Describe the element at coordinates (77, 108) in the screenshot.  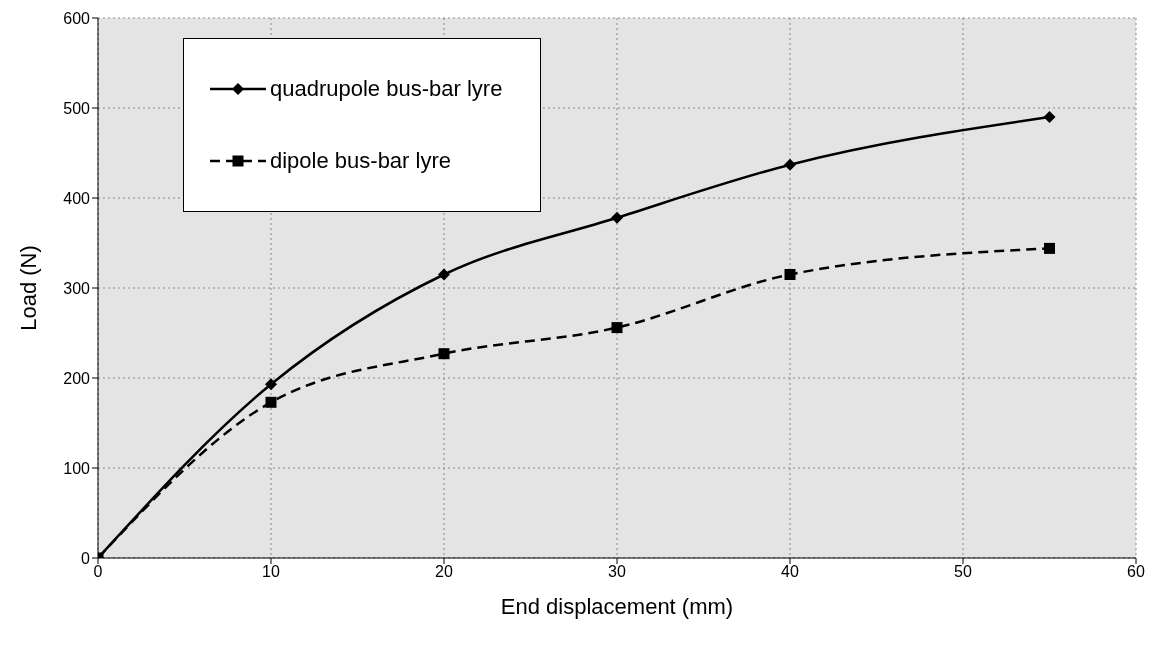
I see `y-tick-label: 500` at that location.